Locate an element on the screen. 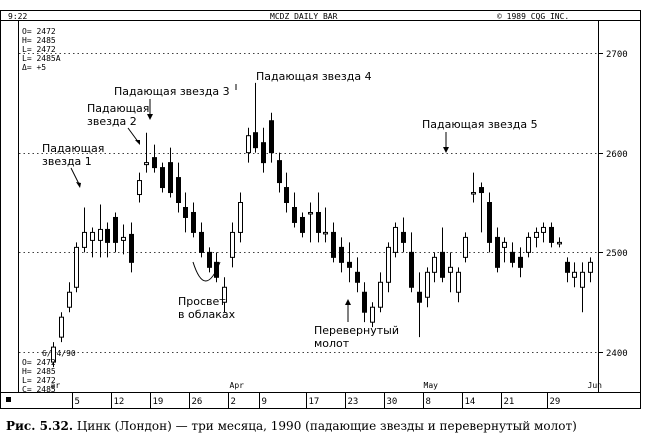 Image resolution: width=649 pixels, height=443 pixels. annotation-star3: Падающая звезда 3 is located at coordinates (172, 102).